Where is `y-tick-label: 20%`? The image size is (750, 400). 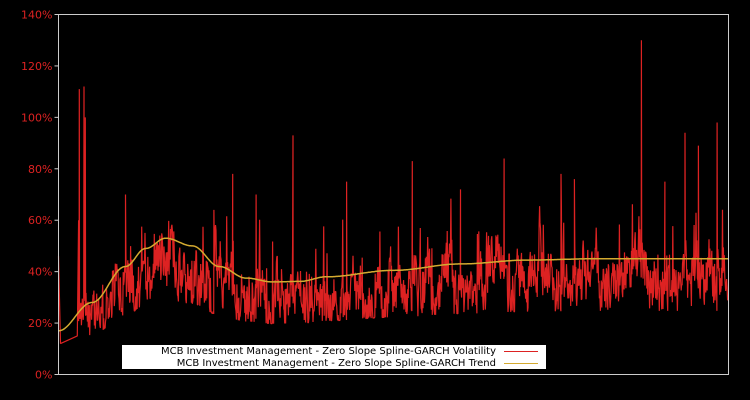 y-tick-label: 20% is located at coordinates (40, 323).